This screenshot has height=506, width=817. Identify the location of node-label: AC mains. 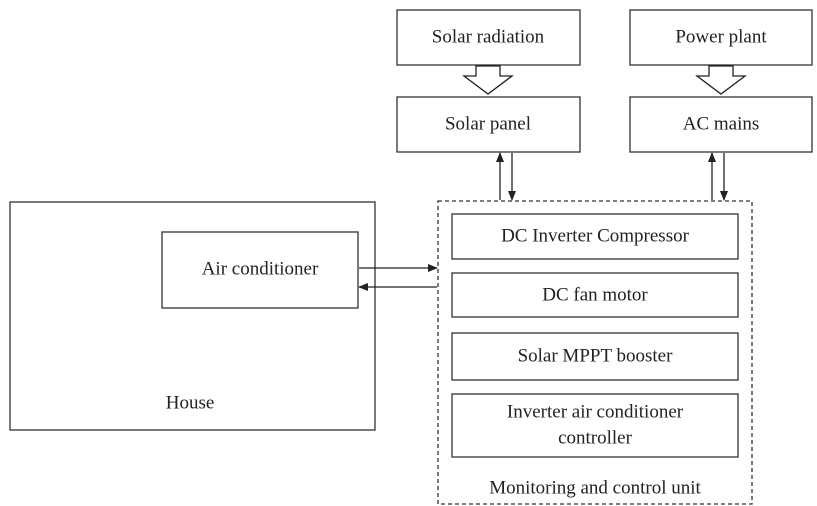
(721, 123).